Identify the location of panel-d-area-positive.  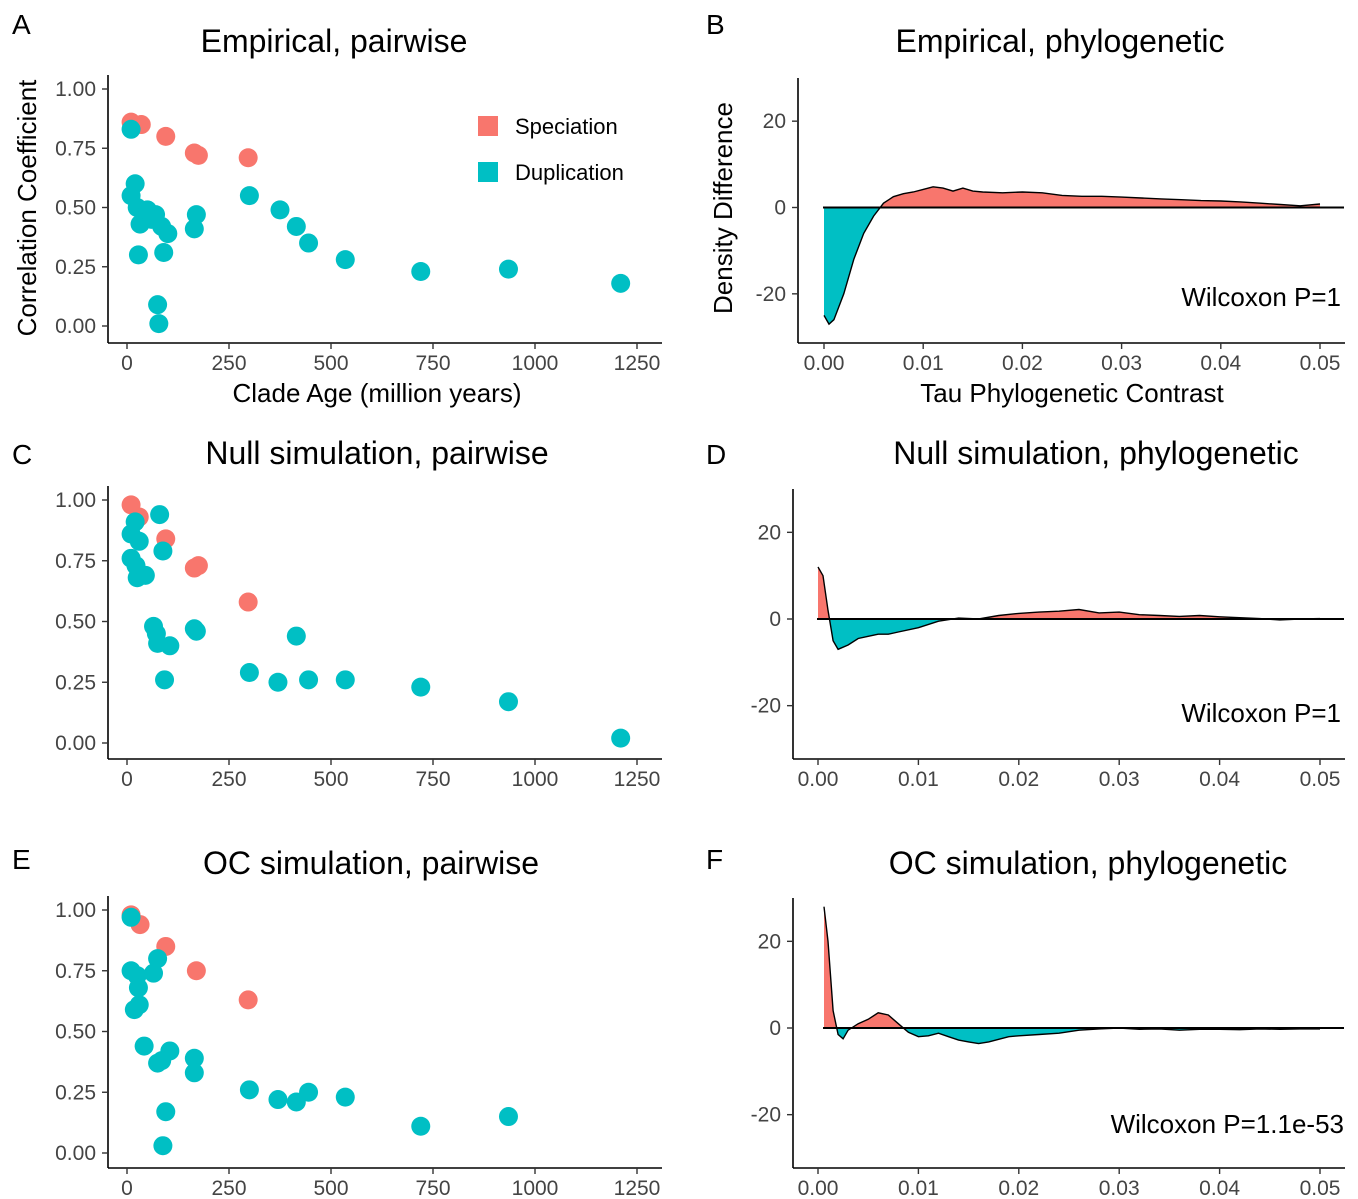
(824, 593).